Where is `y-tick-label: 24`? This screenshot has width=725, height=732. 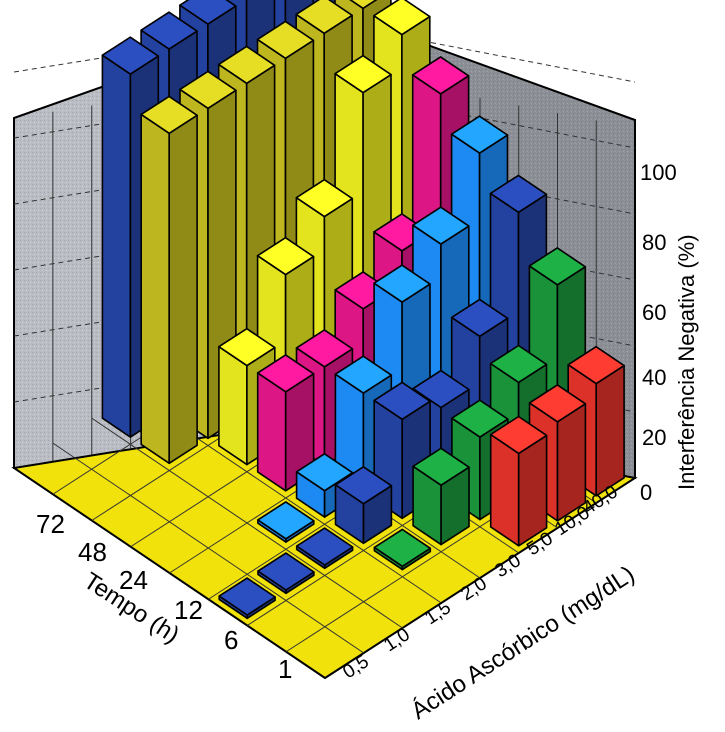 y-tick-label: 24 is located at coordinates (133, 580).